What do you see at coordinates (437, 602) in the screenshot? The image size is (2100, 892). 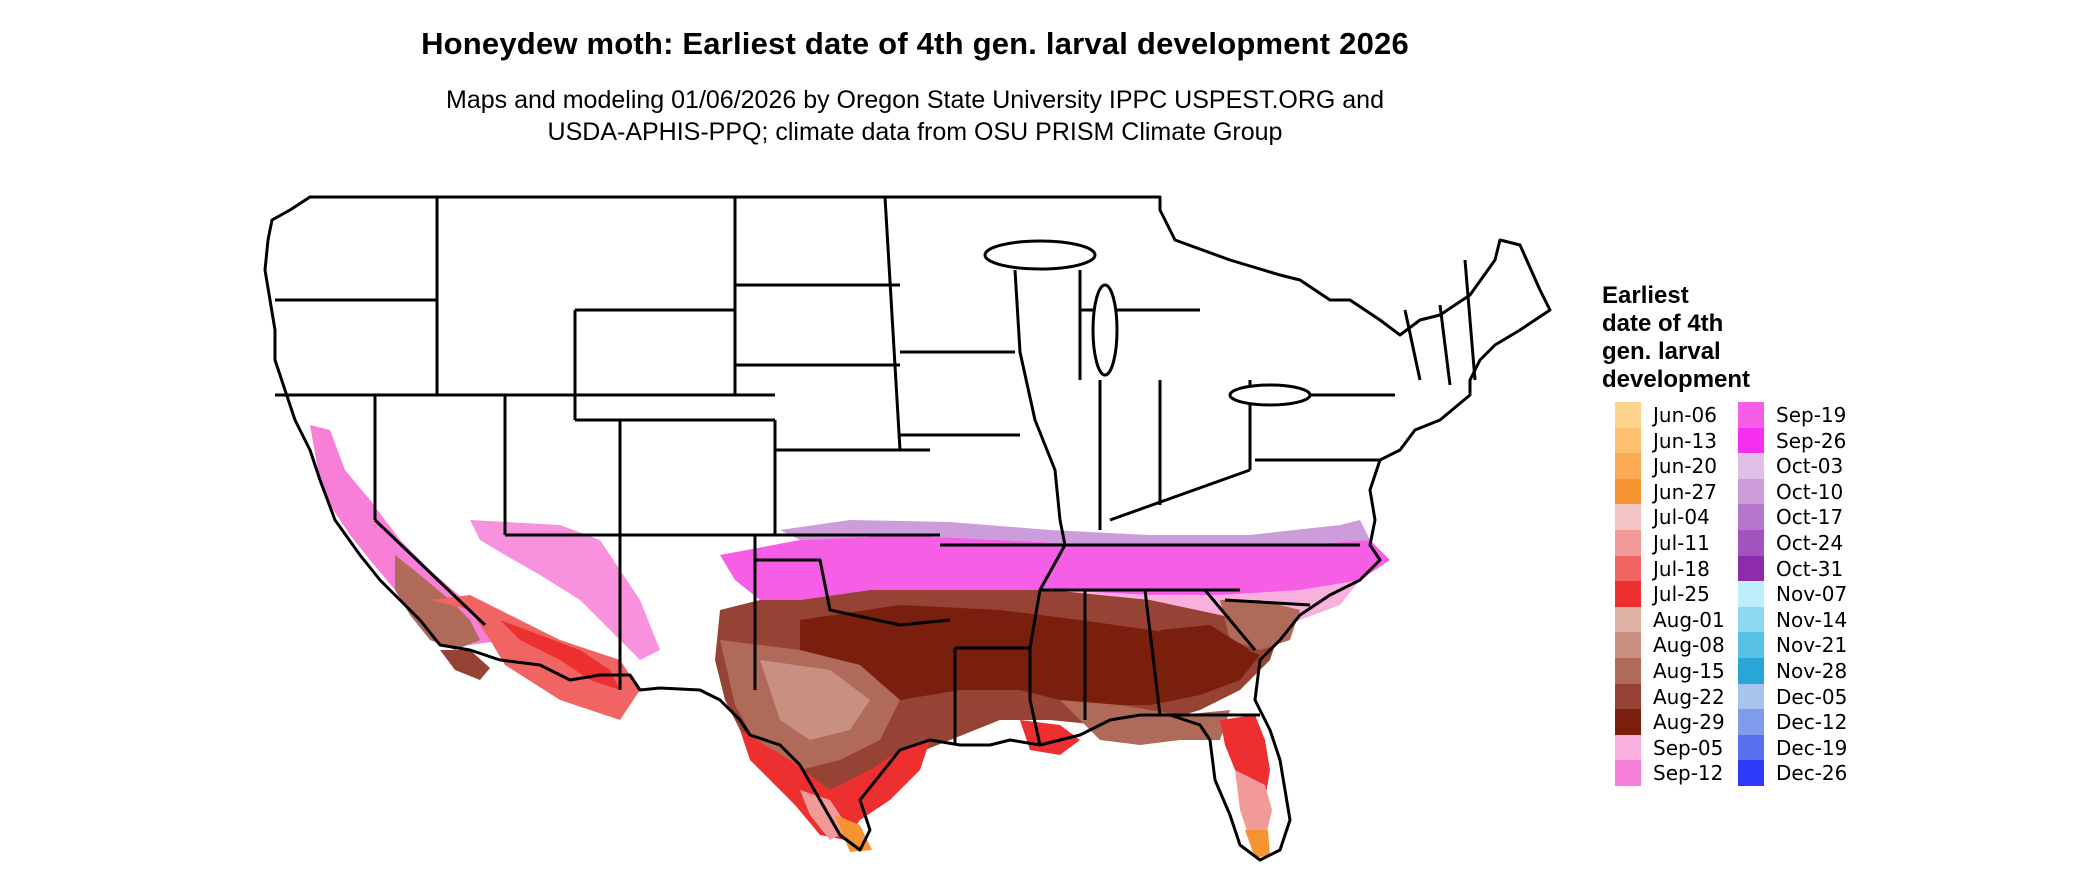 I see `fill-california-brown` at bounding box center [437, 602].